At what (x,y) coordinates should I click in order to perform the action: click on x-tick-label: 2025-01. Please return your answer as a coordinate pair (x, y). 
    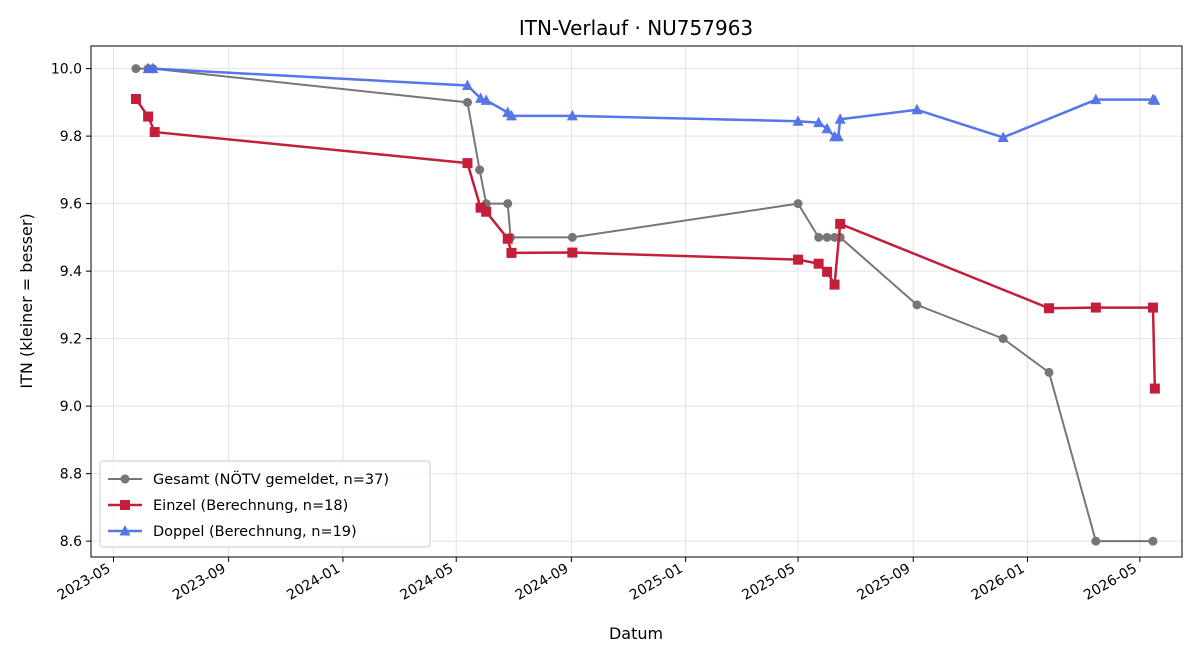
    Looking at the image, I should click on (656, 582).